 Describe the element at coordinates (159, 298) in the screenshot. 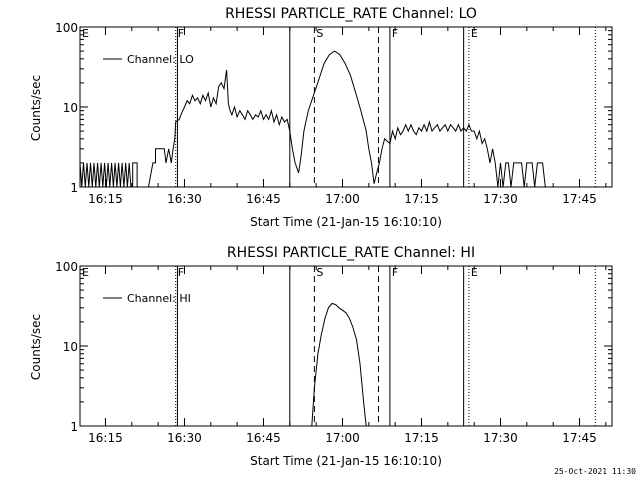

I see `legend-label: Channel: HI` at that location.